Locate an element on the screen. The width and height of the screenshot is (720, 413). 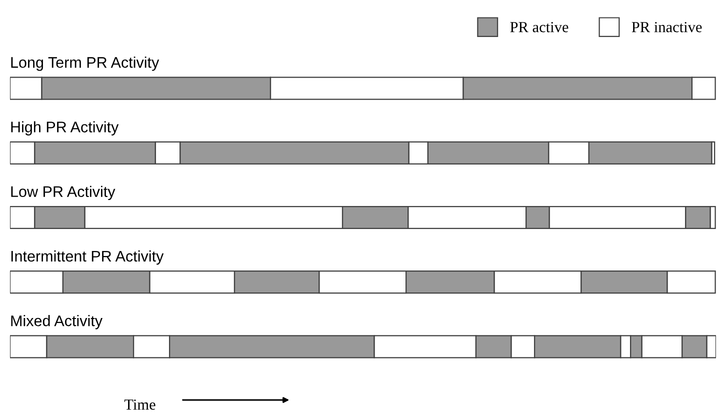
legend-label: PR active is located at coordinates (539, 27).